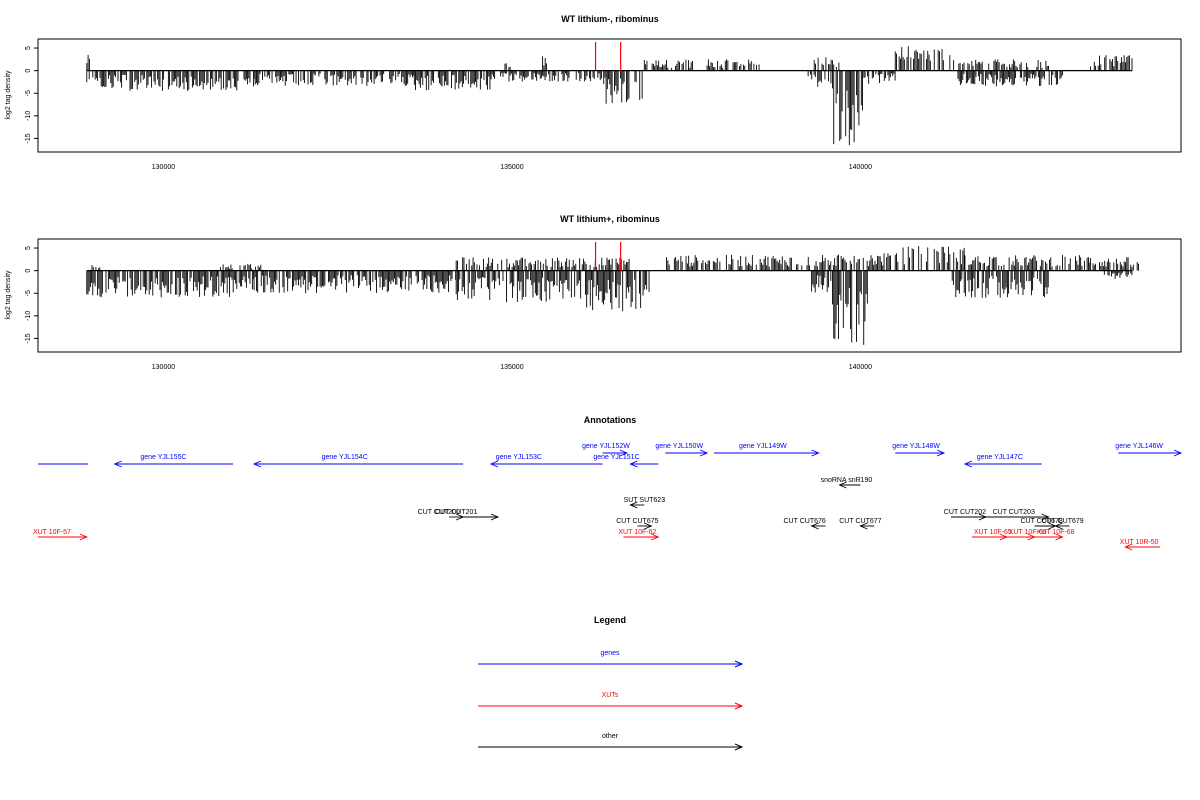  I want to click on gene-feature: gene YJL155C, so click(173, 461).